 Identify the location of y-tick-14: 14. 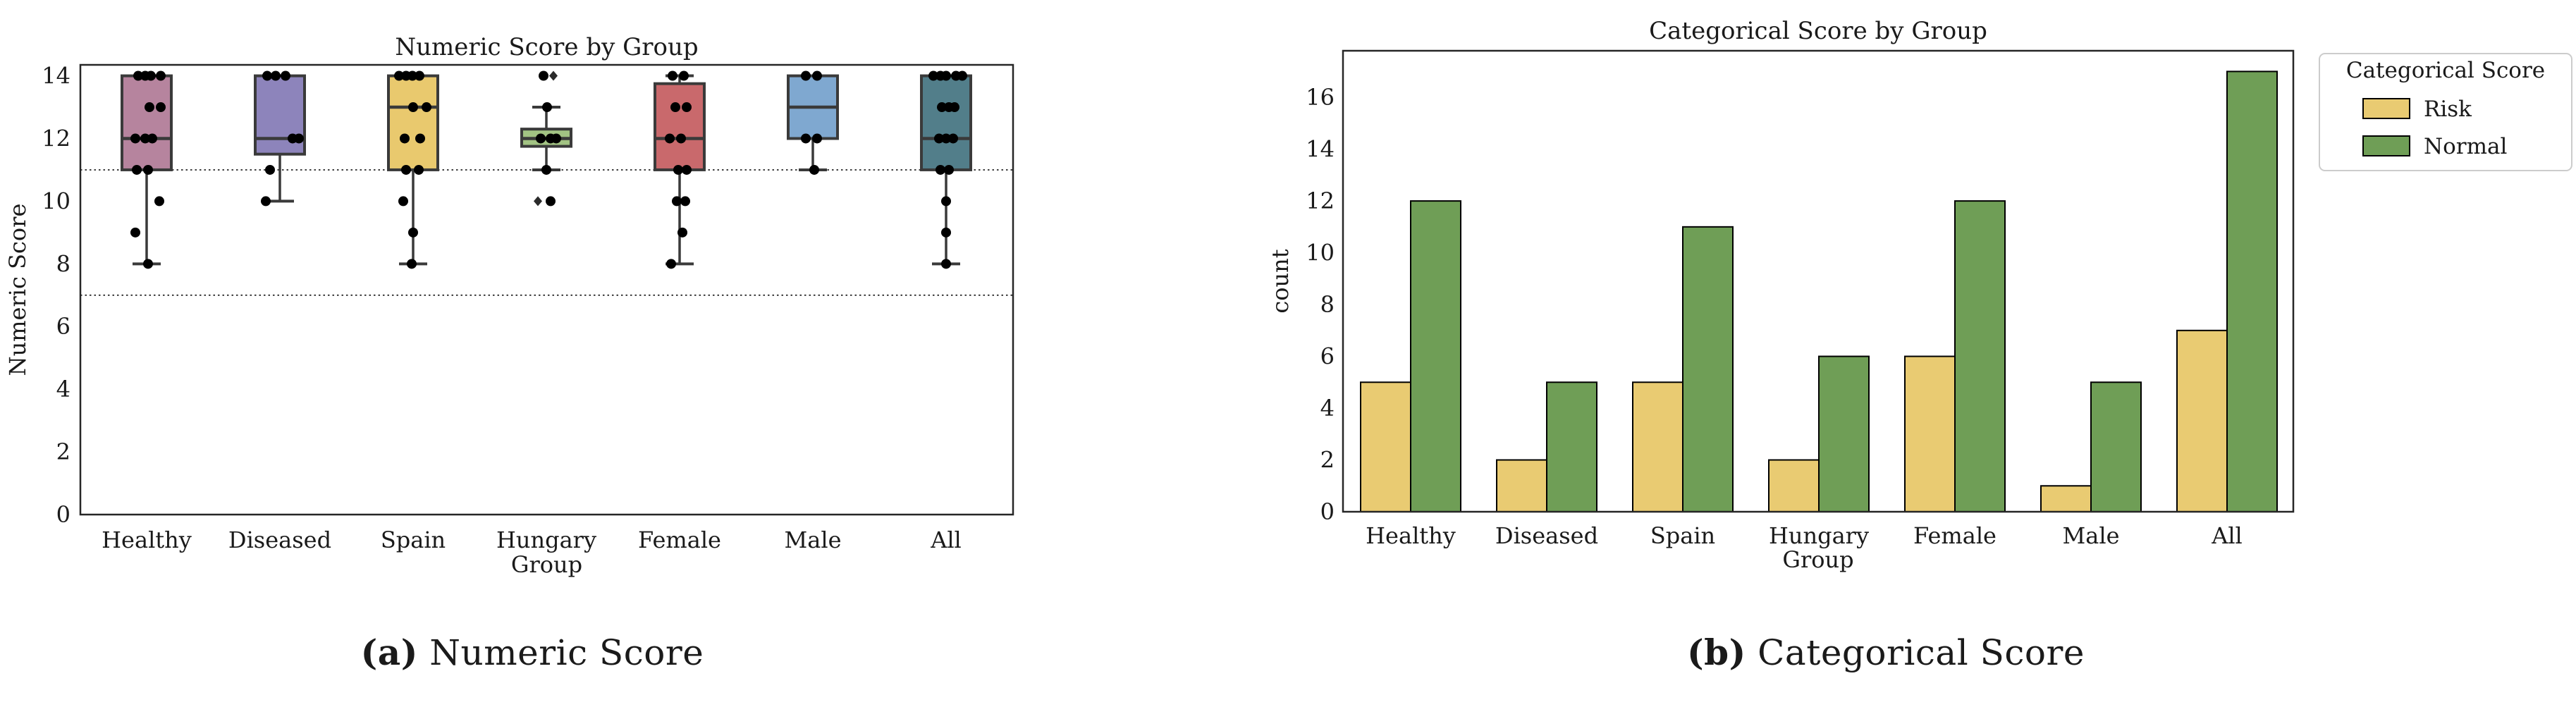
(1320, 150).